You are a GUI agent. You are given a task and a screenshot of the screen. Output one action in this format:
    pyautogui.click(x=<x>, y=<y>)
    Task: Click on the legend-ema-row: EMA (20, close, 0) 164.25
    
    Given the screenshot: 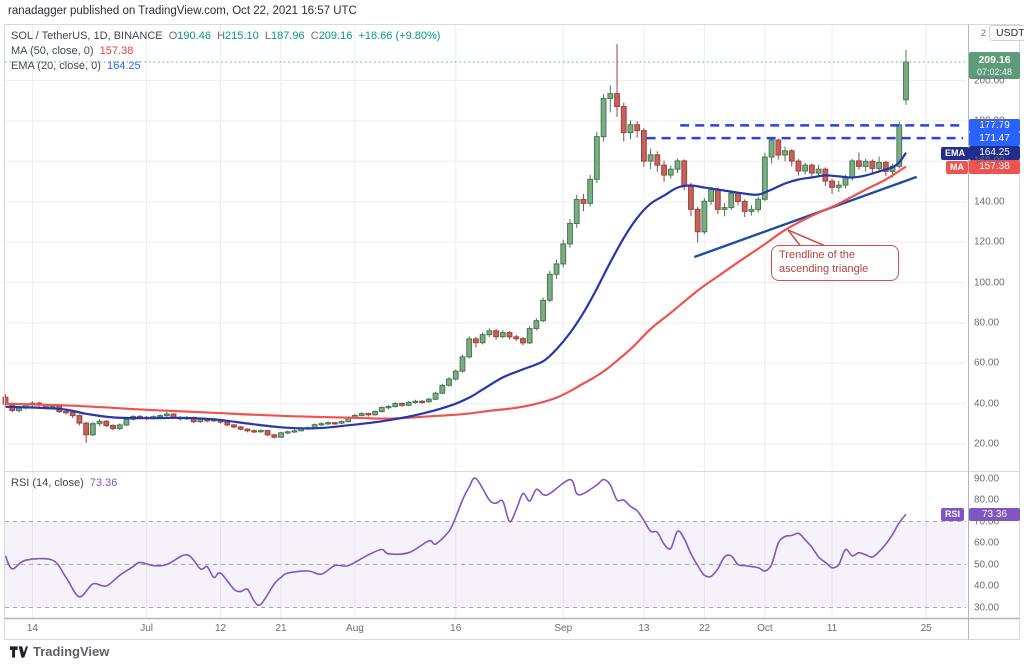 What is the action you would take?
    pyautogui.click(x=76, y=66)
    